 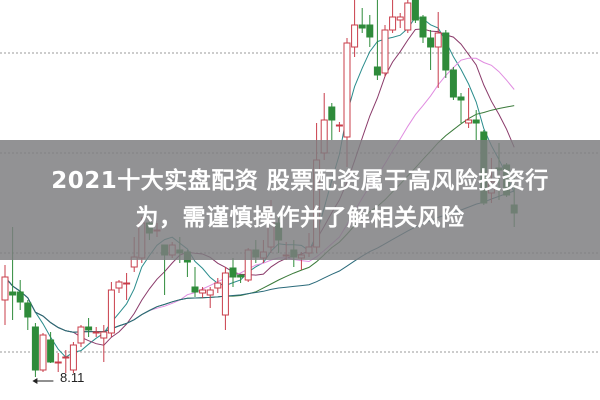 I want to click on banner-line-2: 为，需谨慎操作并了解相关风险, so click(x=300, y=218).